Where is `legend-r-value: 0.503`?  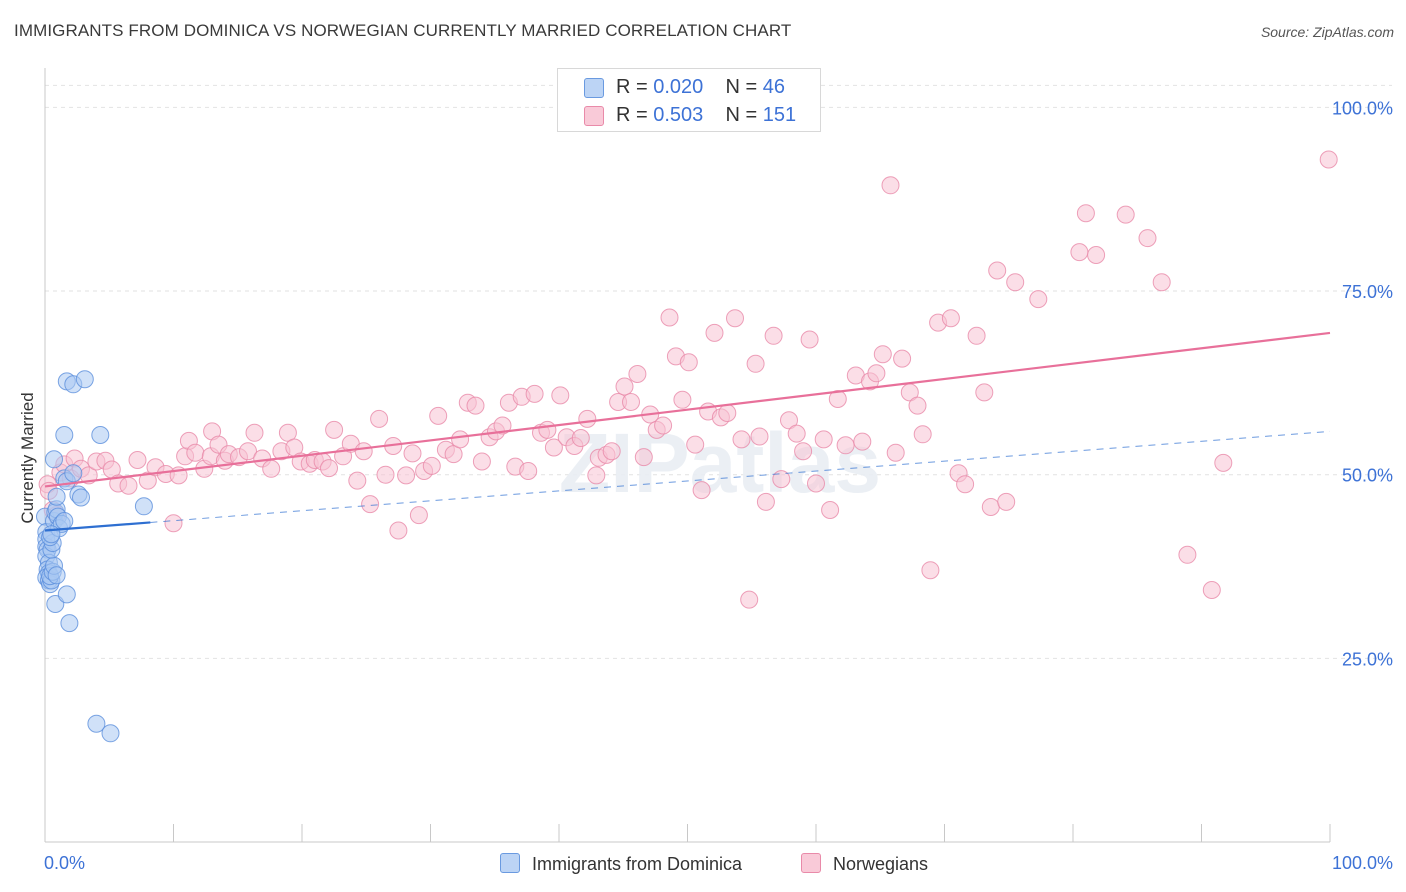 legend-r-value: 0.503 is located at coordinates (678, 115).